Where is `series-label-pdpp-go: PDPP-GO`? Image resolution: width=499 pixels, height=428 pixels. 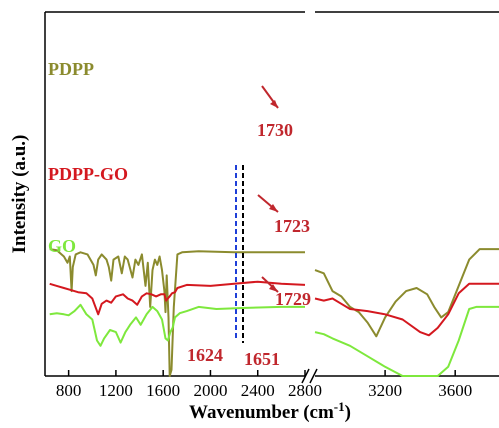
series-label-pdpp-go: PDPP-GO is located at coordinates (88, 174).